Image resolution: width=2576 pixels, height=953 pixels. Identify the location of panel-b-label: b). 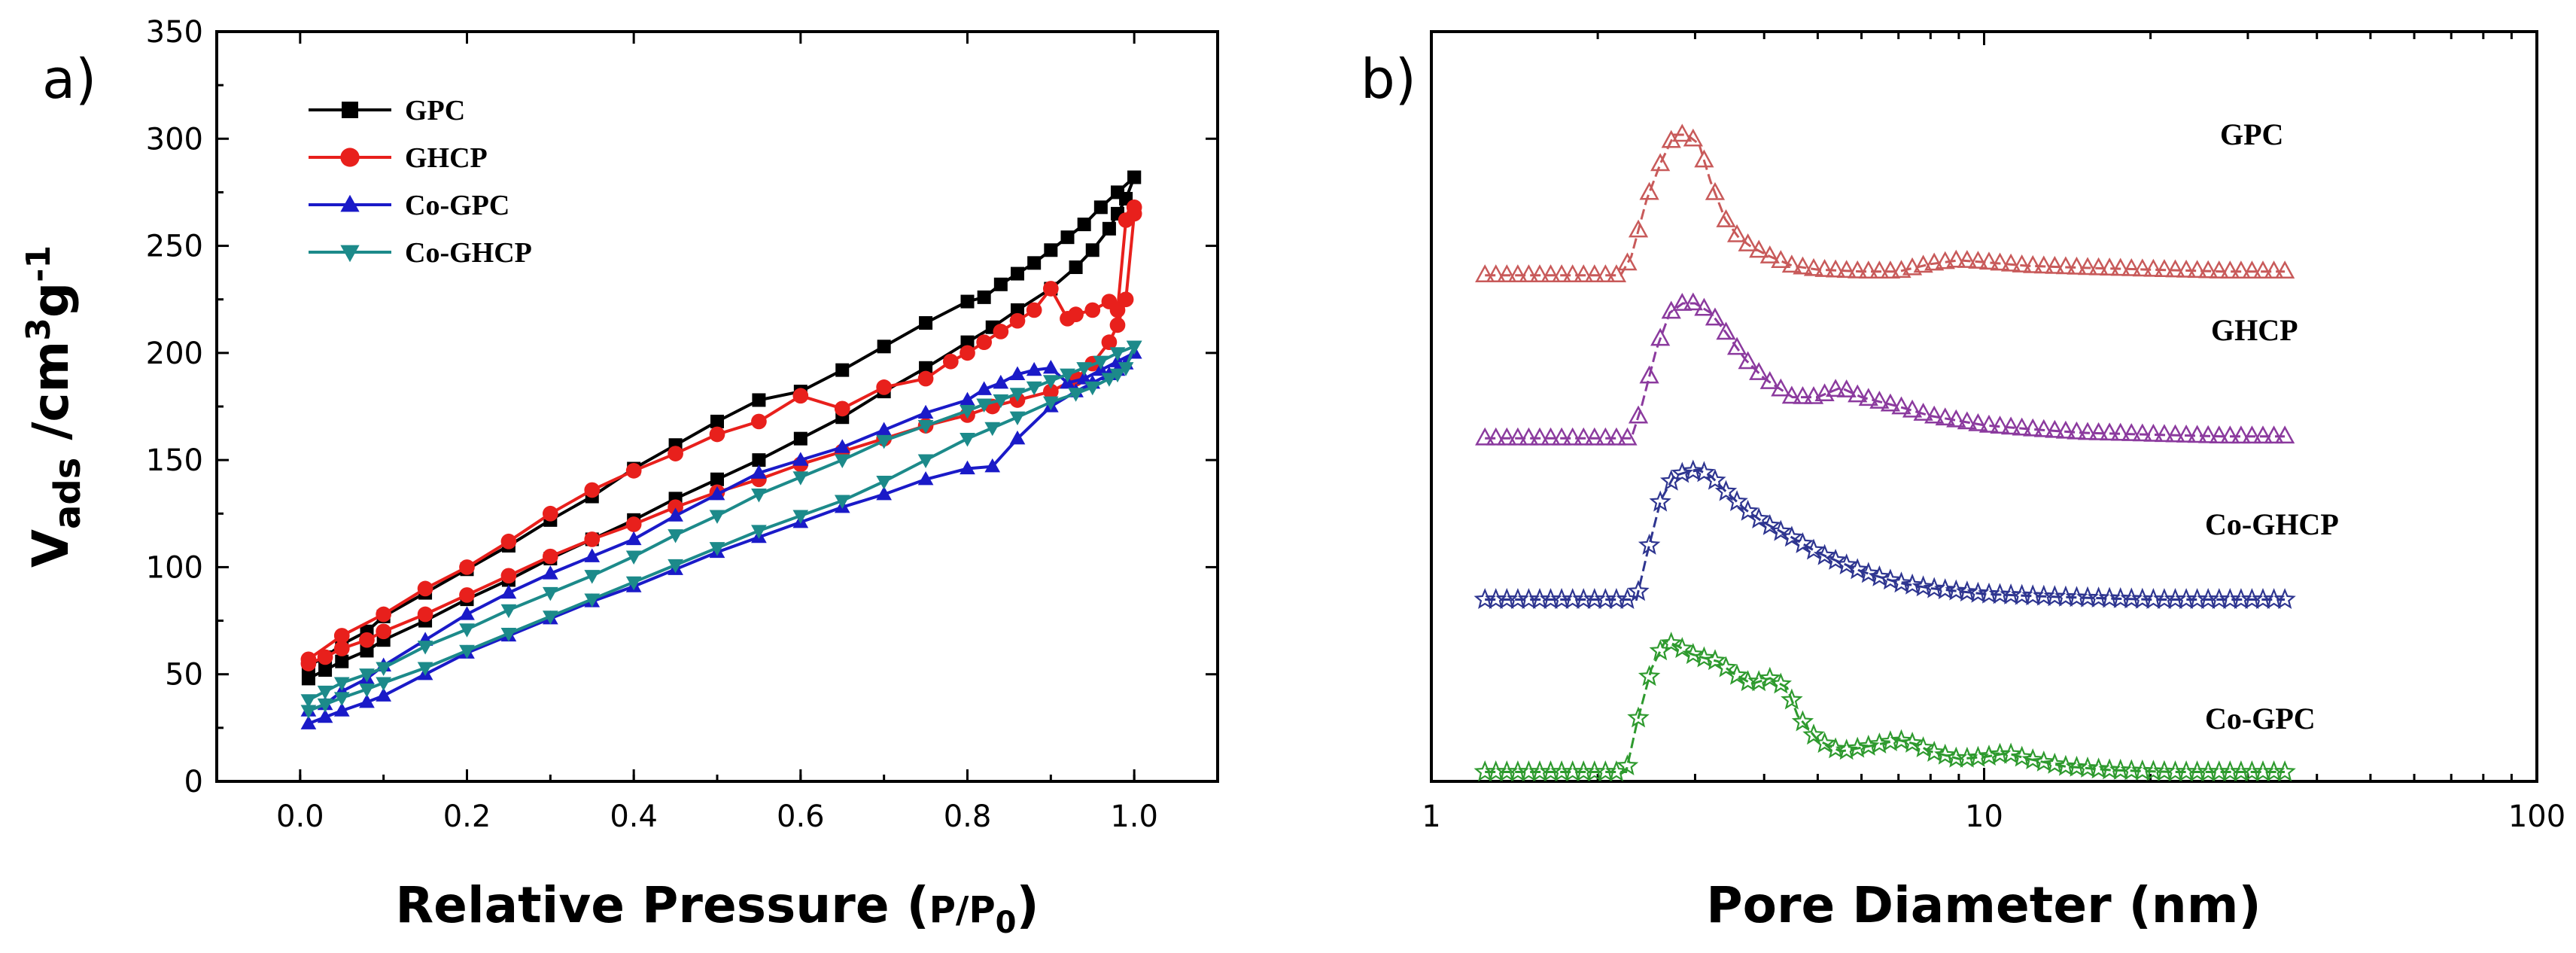
(1388, 79).